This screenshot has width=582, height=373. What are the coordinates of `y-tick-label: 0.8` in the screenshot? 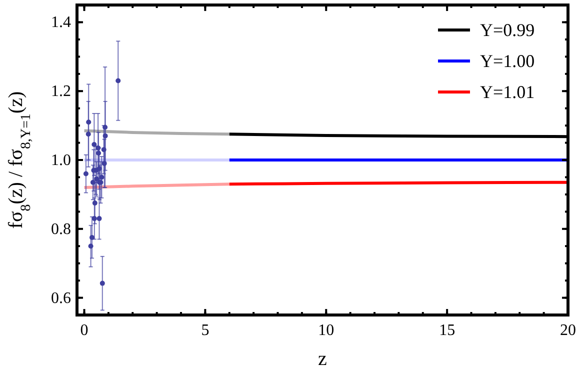 It's located at (61, 229).